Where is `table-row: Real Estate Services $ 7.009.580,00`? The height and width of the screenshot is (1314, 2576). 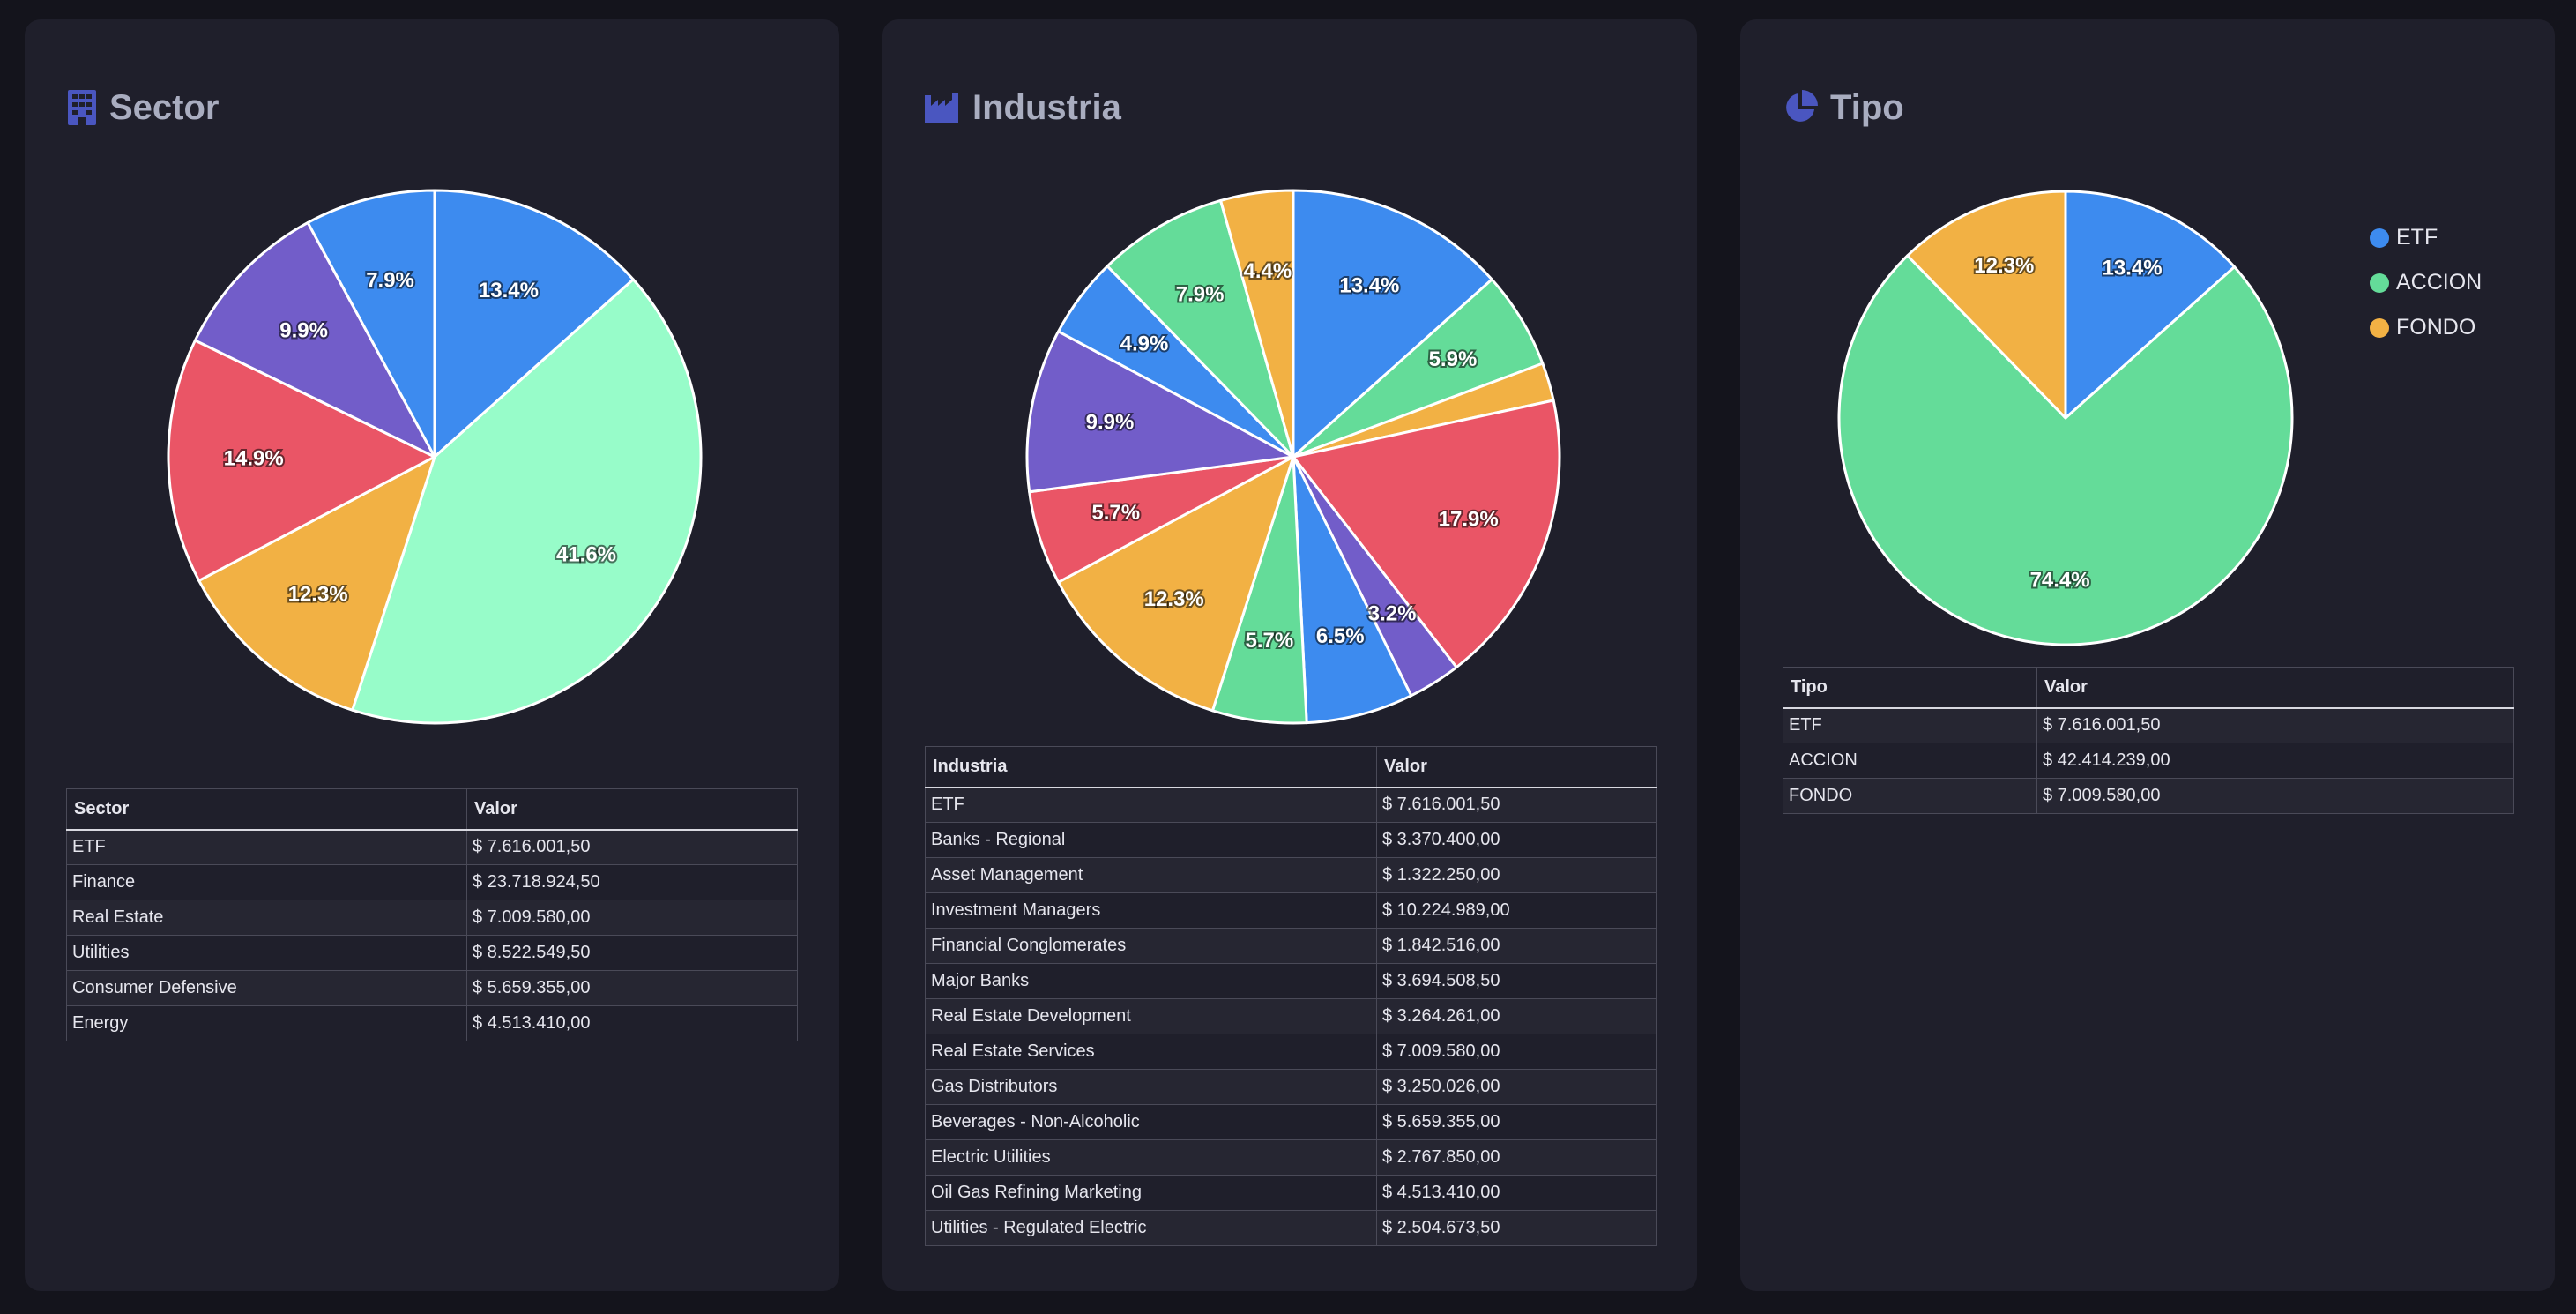 table-row: Real Estate Services $ 7.009.580,00 is located at coordinates (1291, 1052).